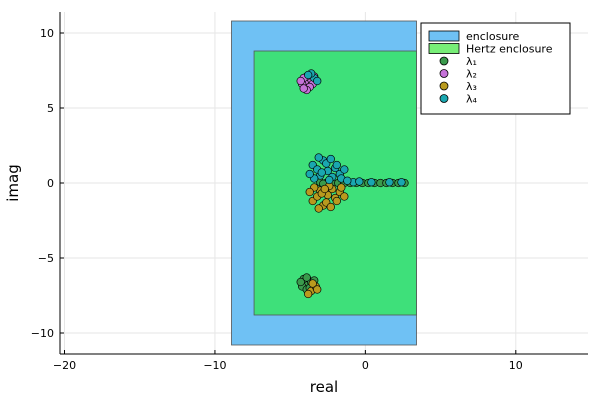 The height and width of the screenshot is (400, 600). I want to click on x-tick-label: −10, so click(214, 365).